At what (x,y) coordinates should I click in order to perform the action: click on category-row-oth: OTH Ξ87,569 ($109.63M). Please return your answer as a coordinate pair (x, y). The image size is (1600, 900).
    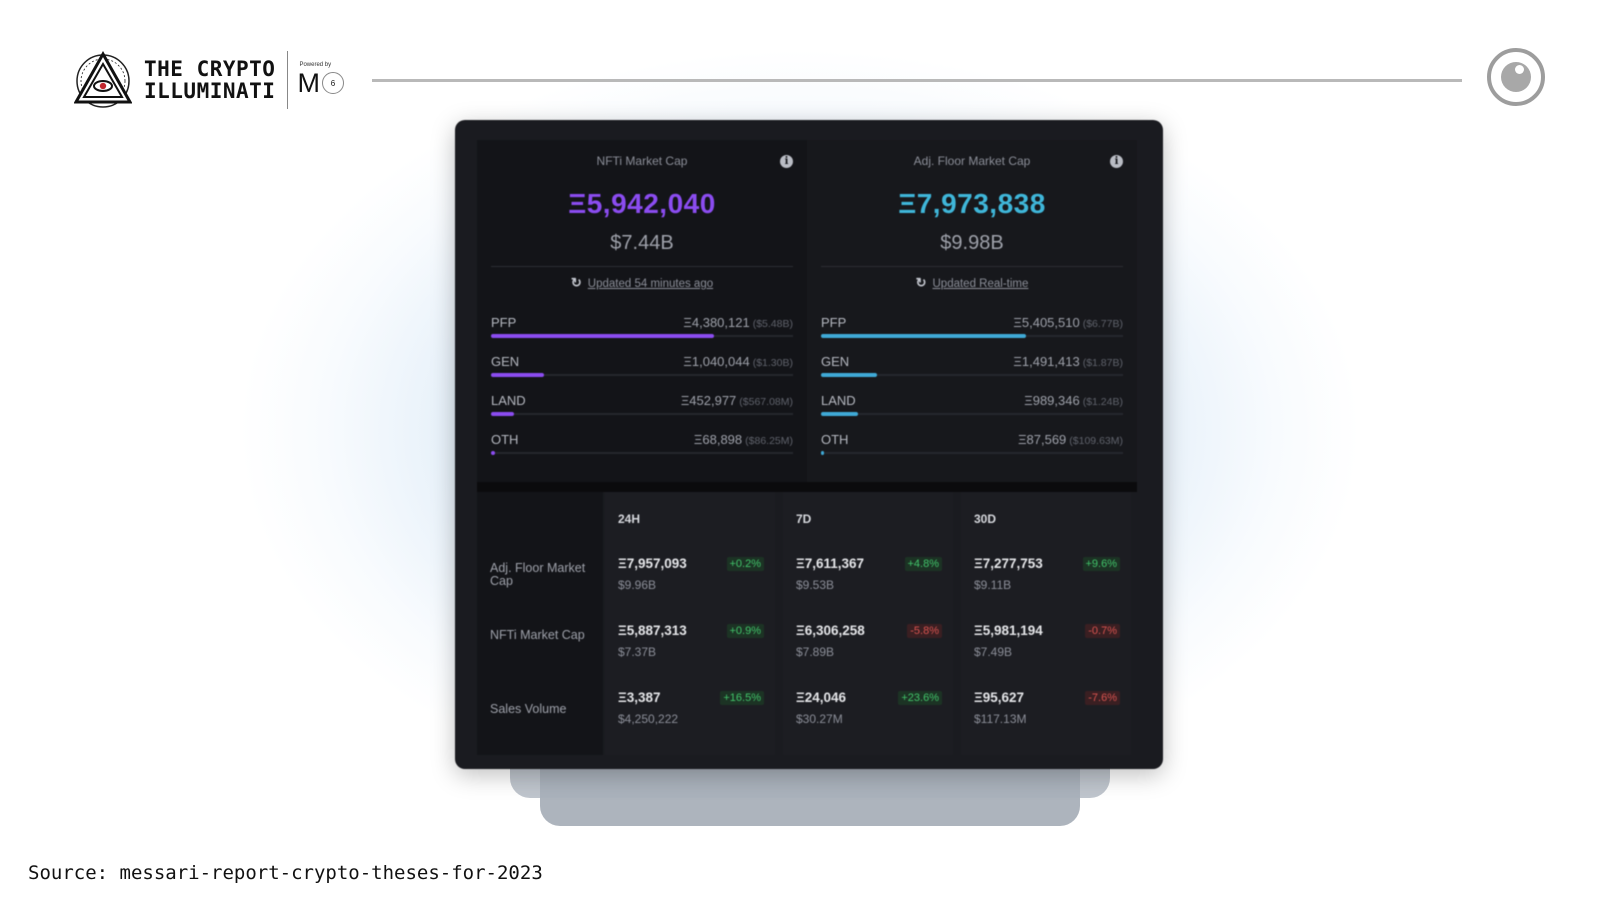
    Looking at the image, I should click on (972, 448).